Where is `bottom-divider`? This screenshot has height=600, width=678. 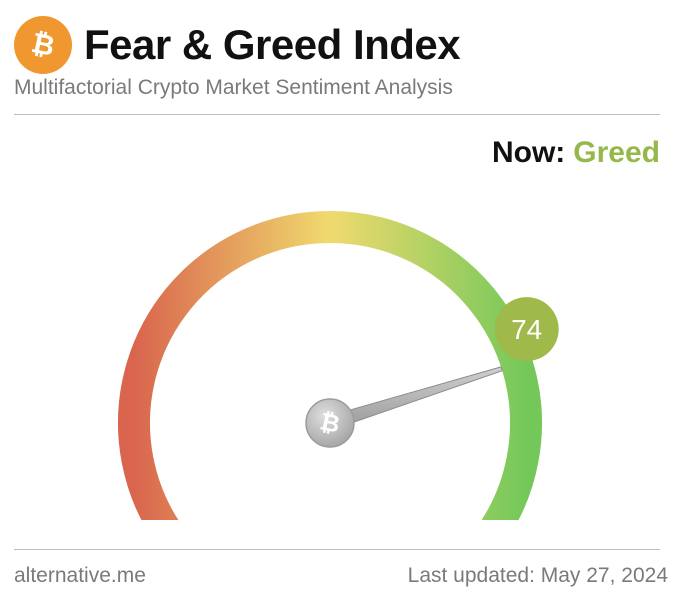
bottom-divider is located at coordinates (337, 549).